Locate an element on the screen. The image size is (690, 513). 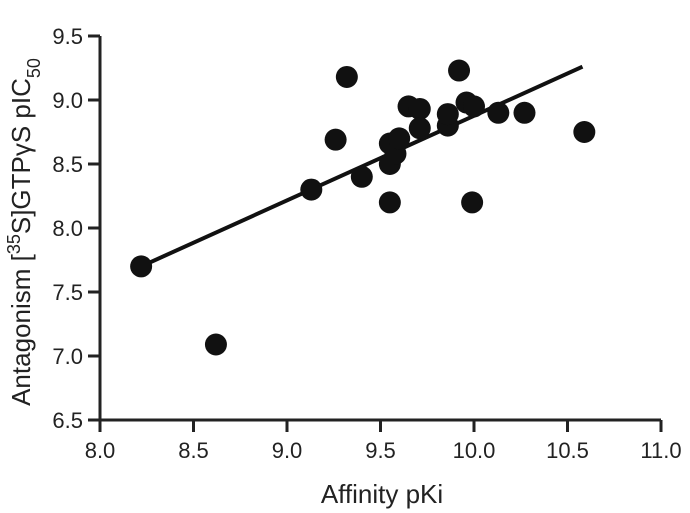
y-axis-label-middle: S]GTPγS pIC is located at coordinates (21, 156).